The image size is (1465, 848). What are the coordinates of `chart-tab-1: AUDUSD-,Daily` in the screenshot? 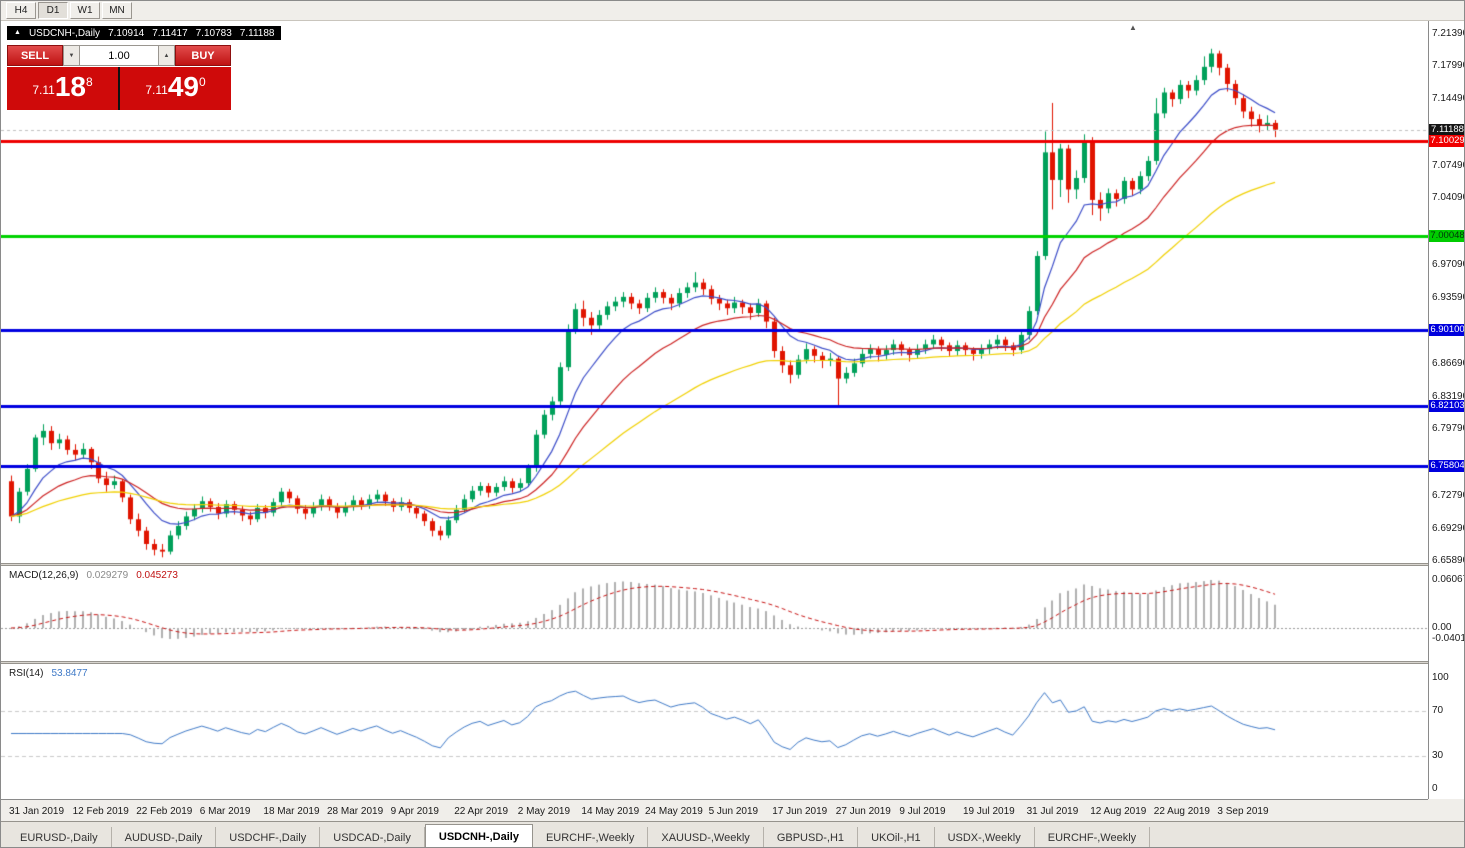 It's located at (164, 837).